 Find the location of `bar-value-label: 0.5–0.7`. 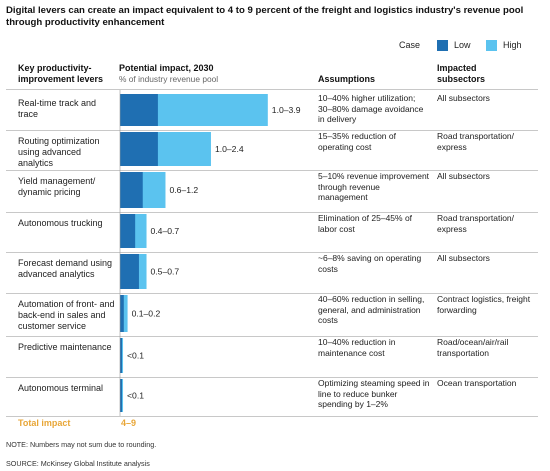

bar-value-label: 0.5–0.7 is located at coordinates (165, 272).